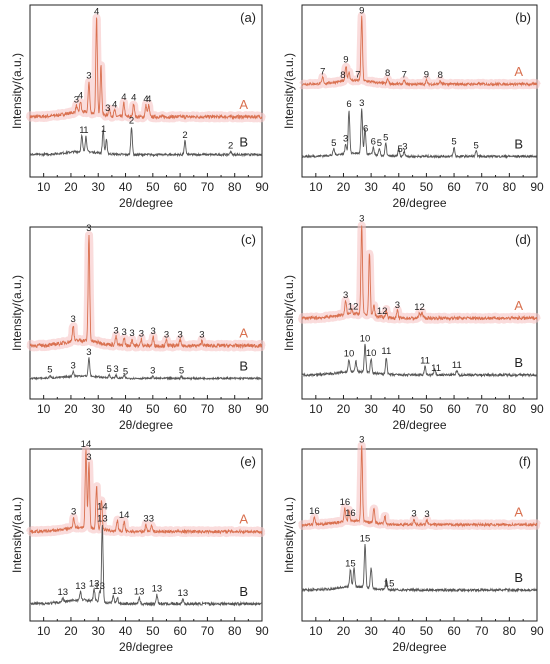 The width and height of the screenshot is (550, 664). What do you see at coordinates (322, 71) in the screenshot?
I see `peak-label: 7` at bounding box center [322, 71].